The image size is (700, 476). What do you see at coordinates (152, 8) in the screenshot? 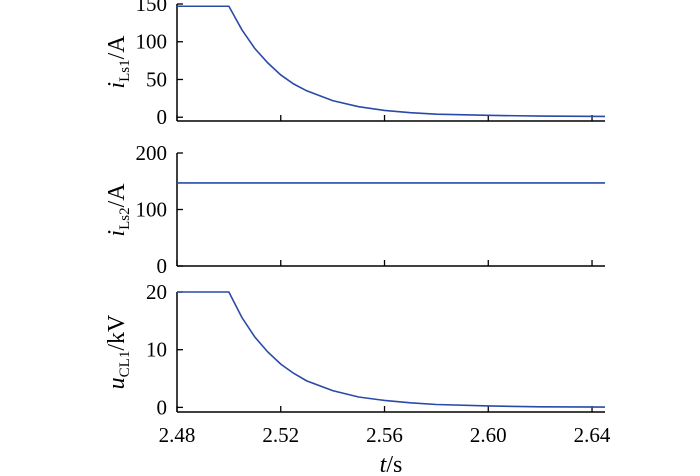
I see `y-tick-label: 150` at bounding box center [152, 8].